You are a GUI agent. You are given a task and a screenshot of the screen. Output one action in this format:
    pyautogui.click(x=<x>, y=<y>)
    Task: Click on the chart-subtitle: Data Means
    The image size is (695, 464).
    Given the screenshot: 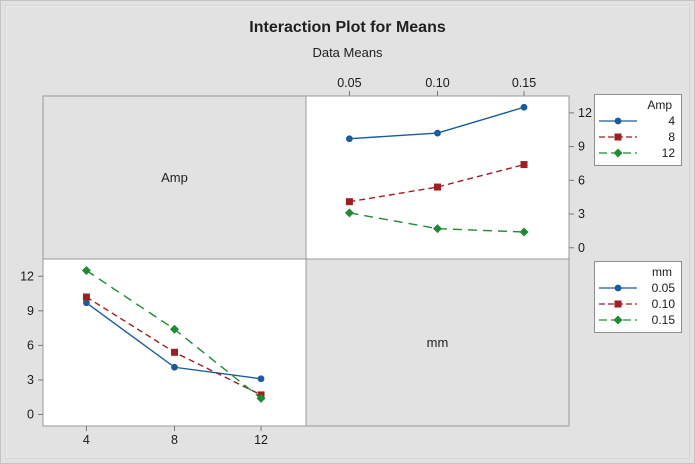 What is the action you would take?
    pyautogui.click(x=347, y=52)
    